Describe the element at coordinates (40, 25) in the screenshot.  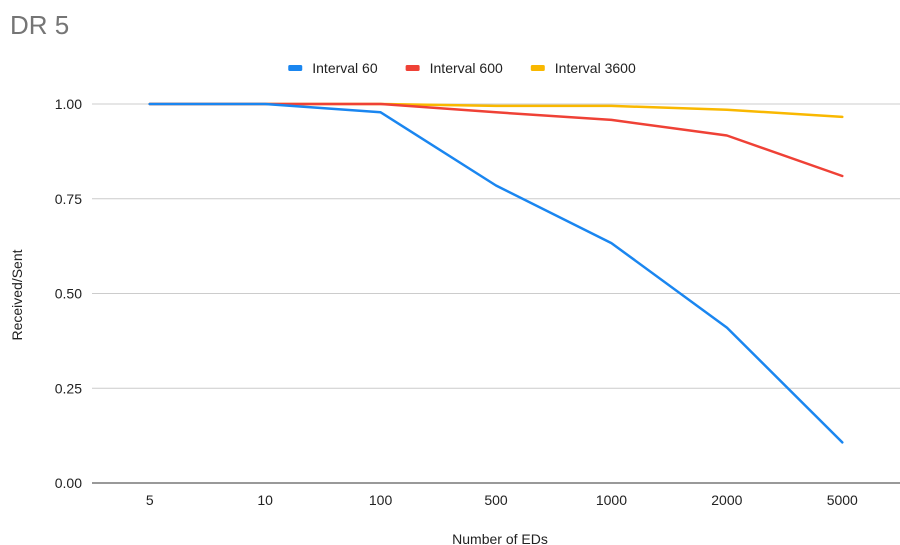
I see `chart-title: DR 5` at that location.